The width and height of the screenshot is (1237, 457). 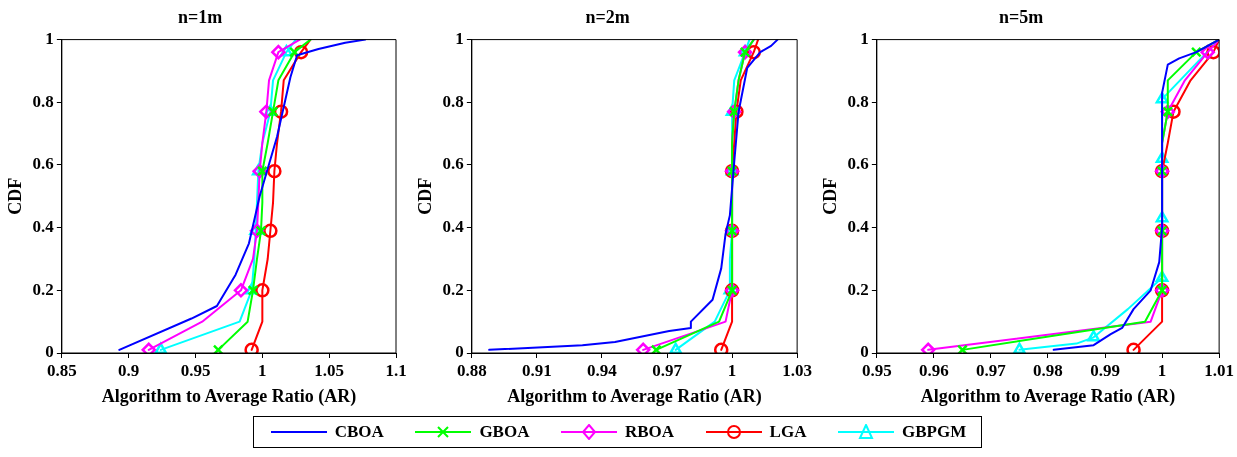 I want to click on x-tick-label: 1.05, so click(x=329, y=370).